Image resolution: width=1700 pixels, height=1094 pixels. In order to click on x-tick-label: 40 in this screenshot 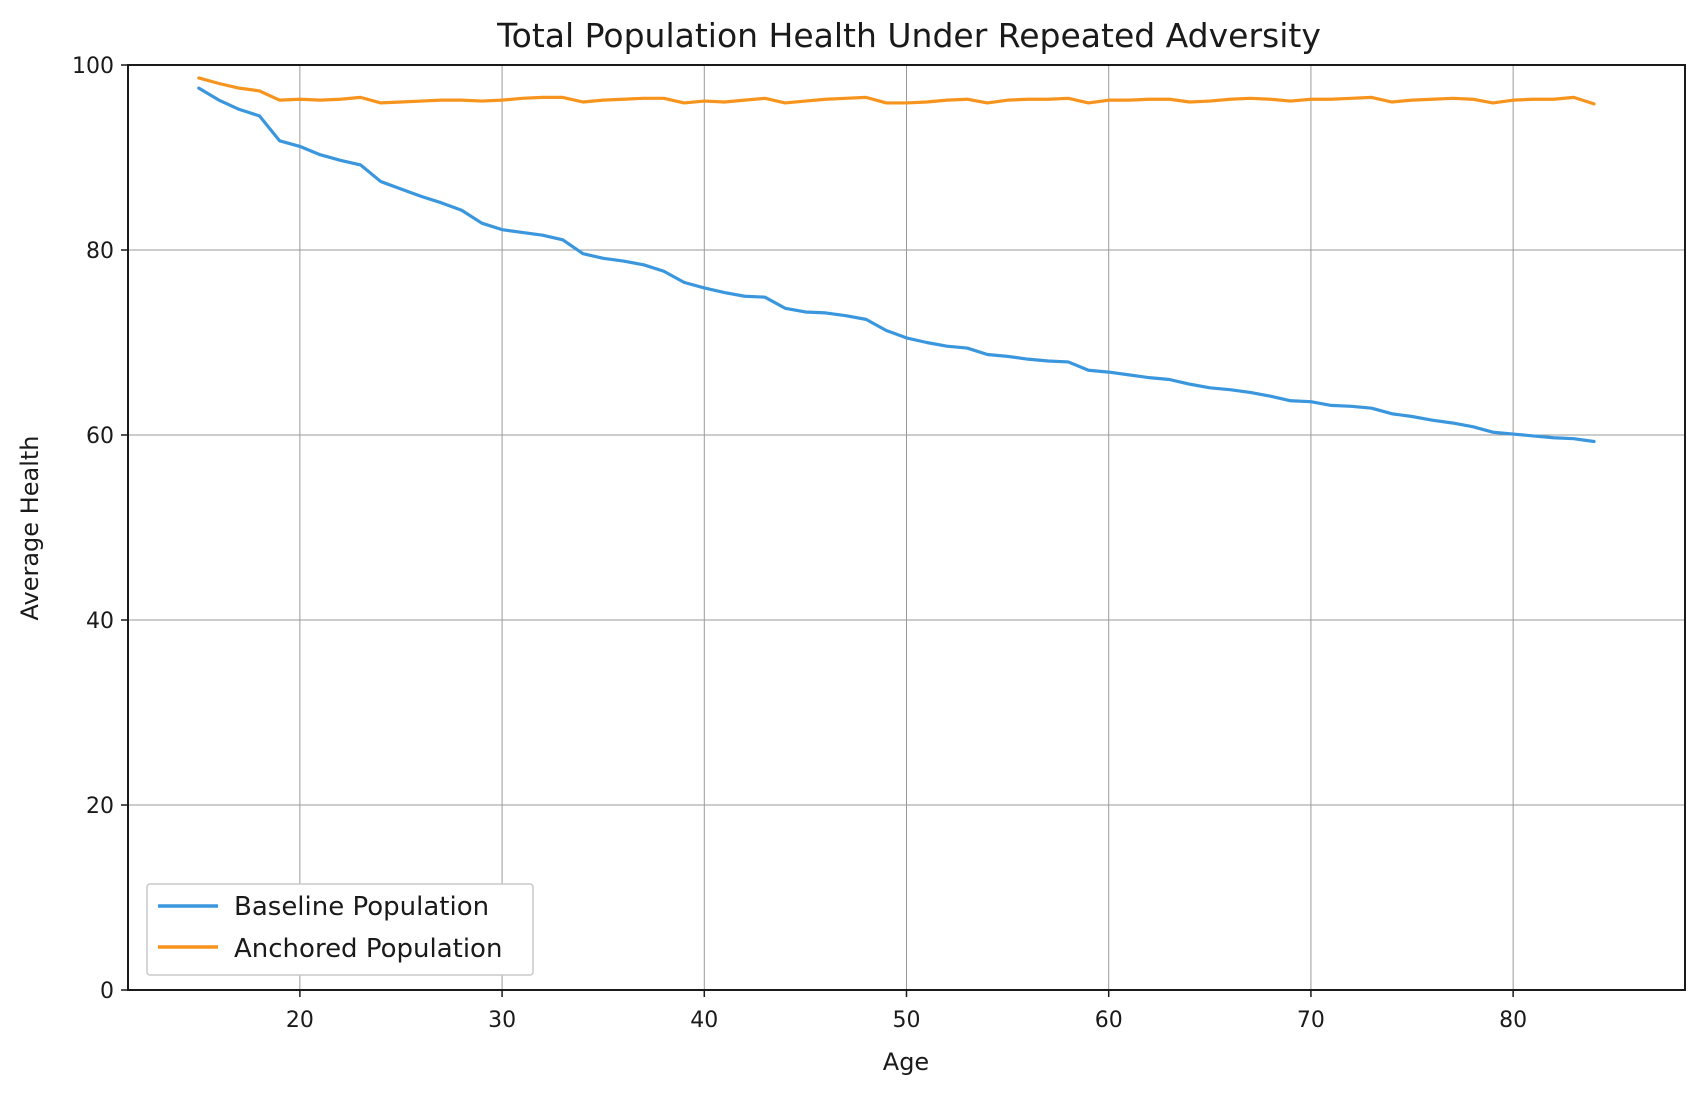, I will do `click(704, 1020)`.